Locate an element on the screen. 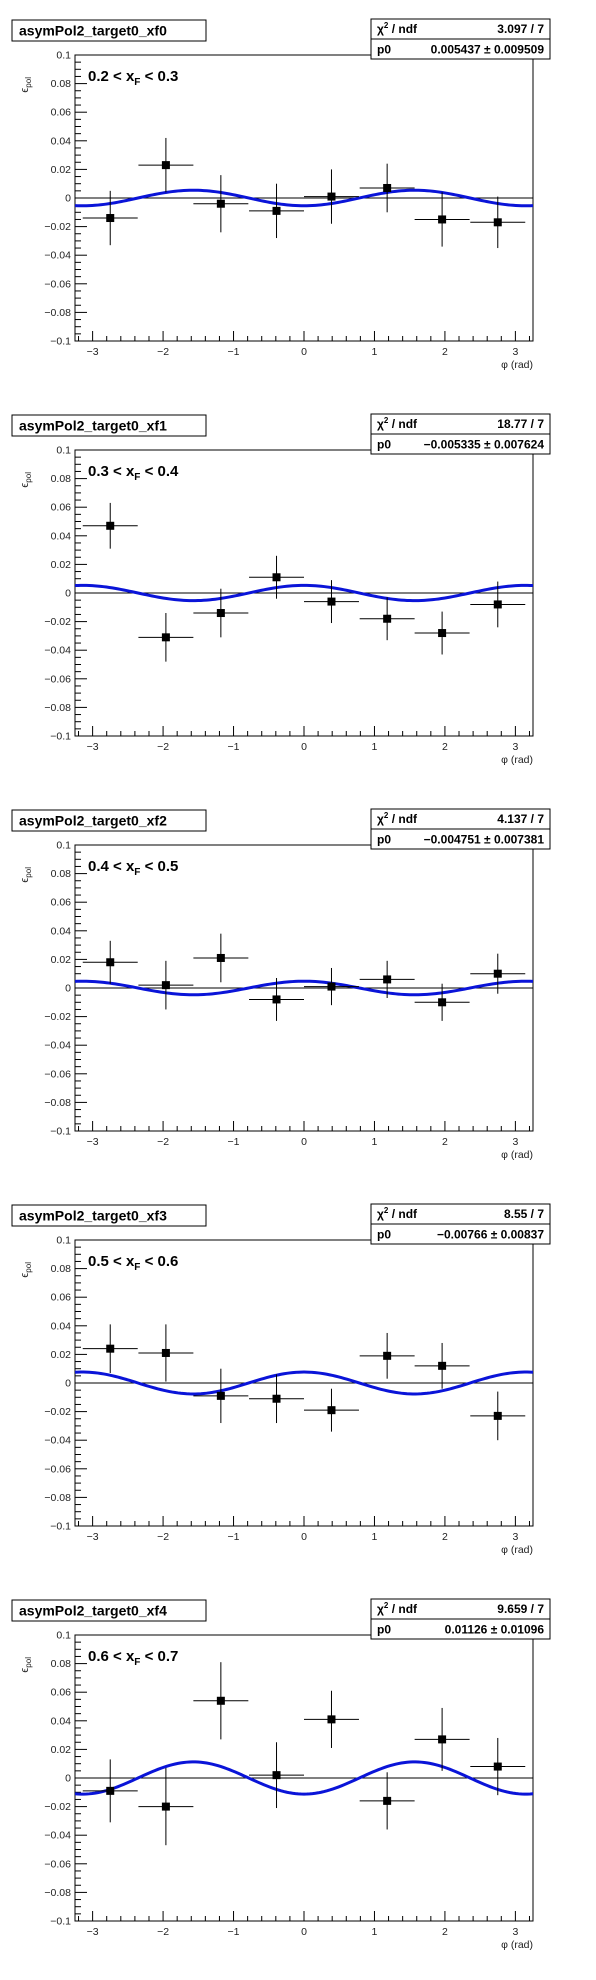 This screenshot has height=1980, width=596. xf-range-upper: < 0.5 is located at coordinates (159, 866).